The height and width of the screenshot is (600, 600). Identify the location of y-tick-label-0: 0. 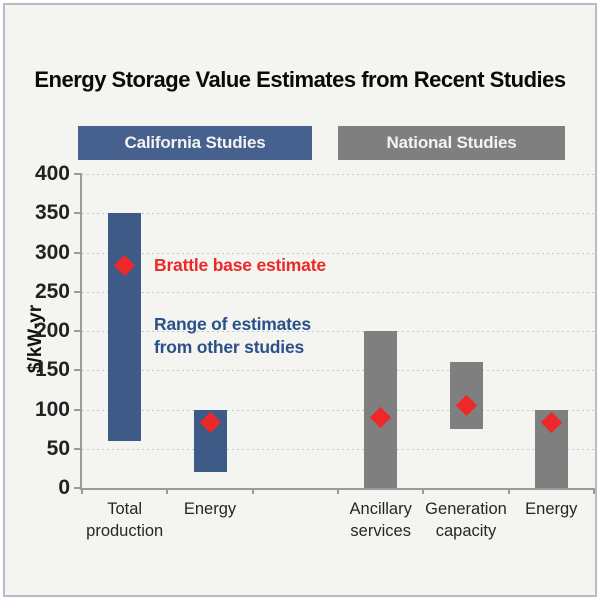
(64, 487).